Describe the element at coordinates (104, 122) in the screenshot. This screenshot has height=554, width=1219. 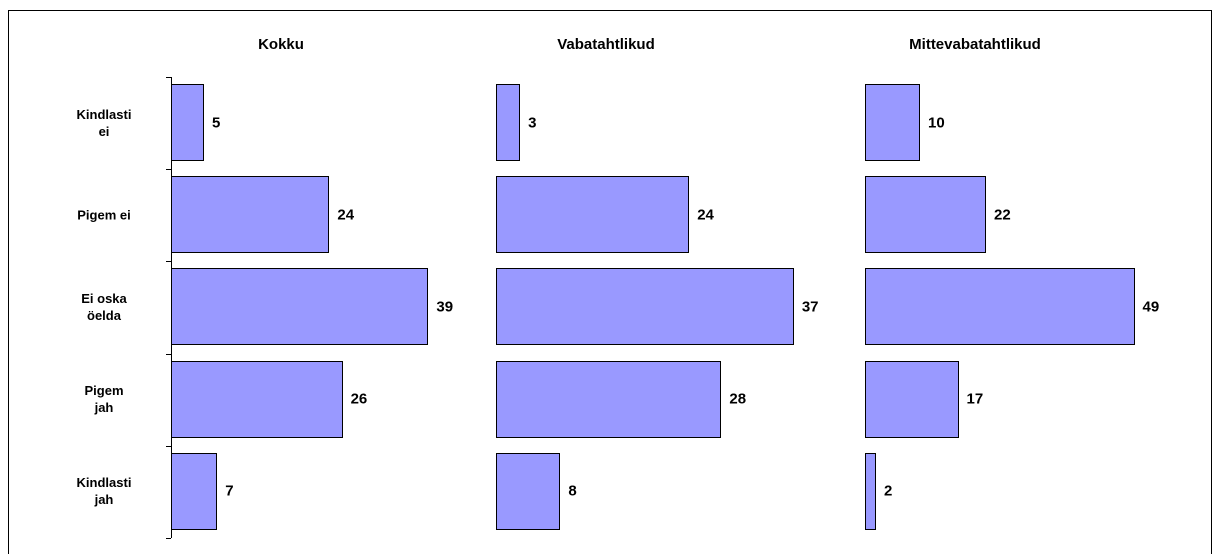
I see `category-label: Kindlasti ei` at that location.